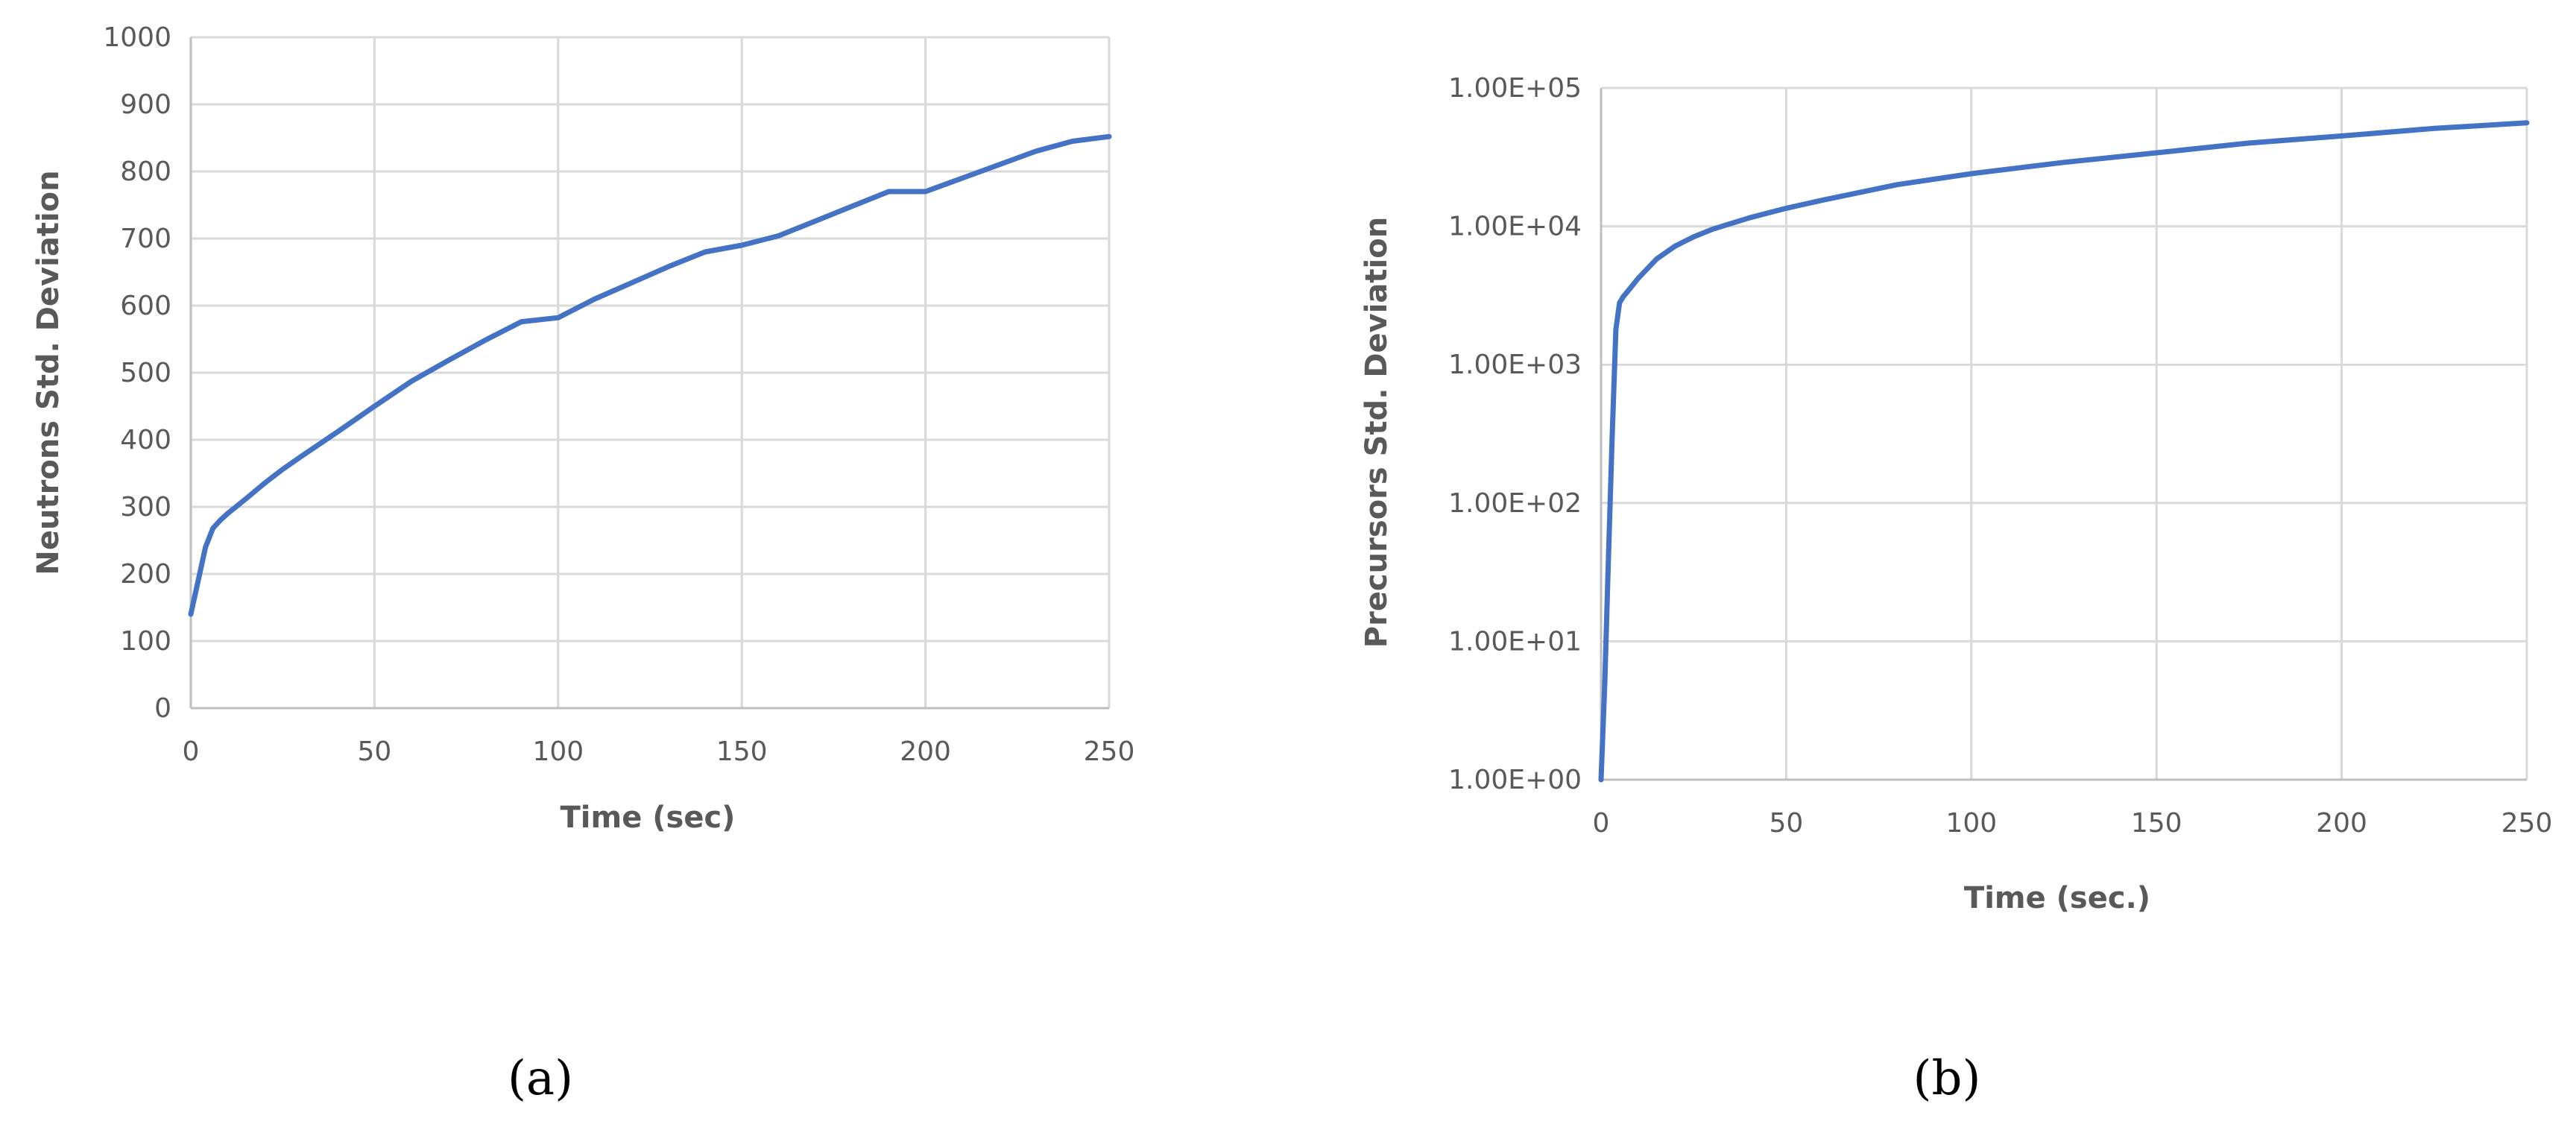 This screenshot has width=2576, height=1133. I want to click on chart-a-x-tick-label: 150, so click(742, 751).